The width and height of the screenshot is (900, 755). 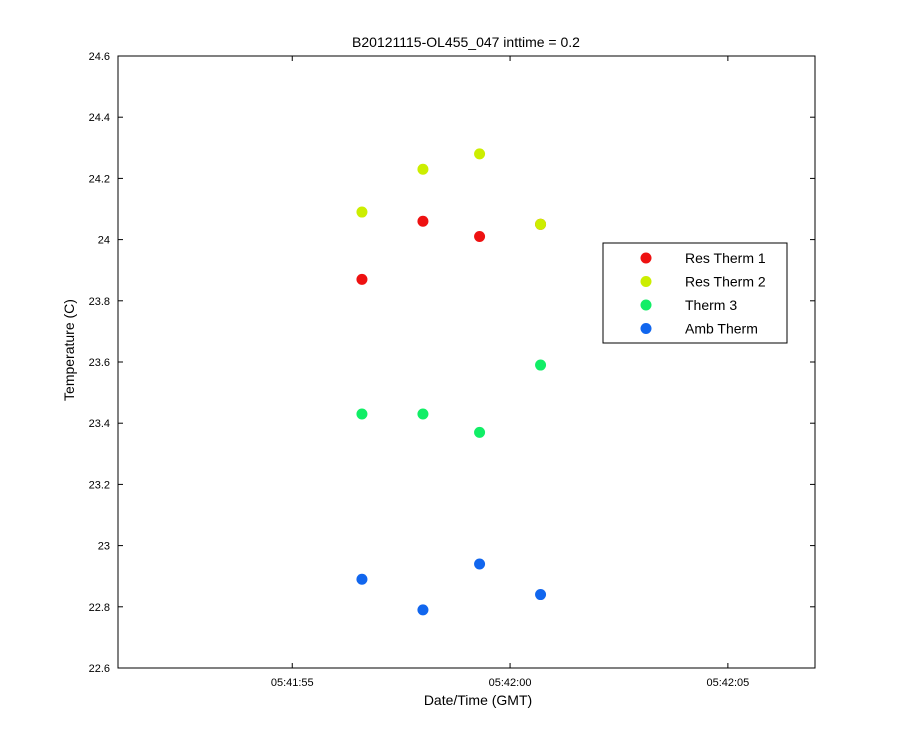 I want to click on y-tick-label: 23.8, so click(x=99, y=302).